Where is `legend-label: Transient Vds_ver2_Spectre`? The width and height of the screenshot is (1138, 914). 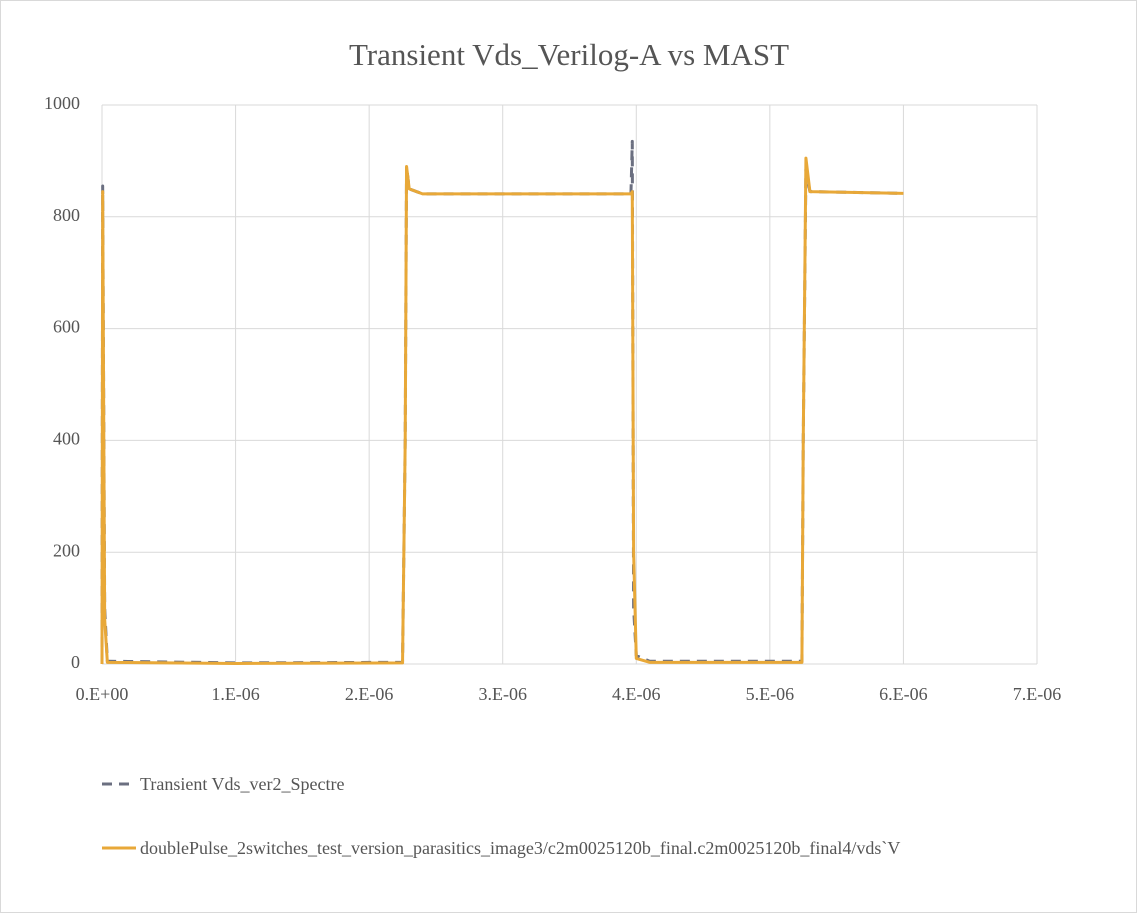 legend-label: Transient Vds_ver2_Spectre is located at coordinates (242, 784).